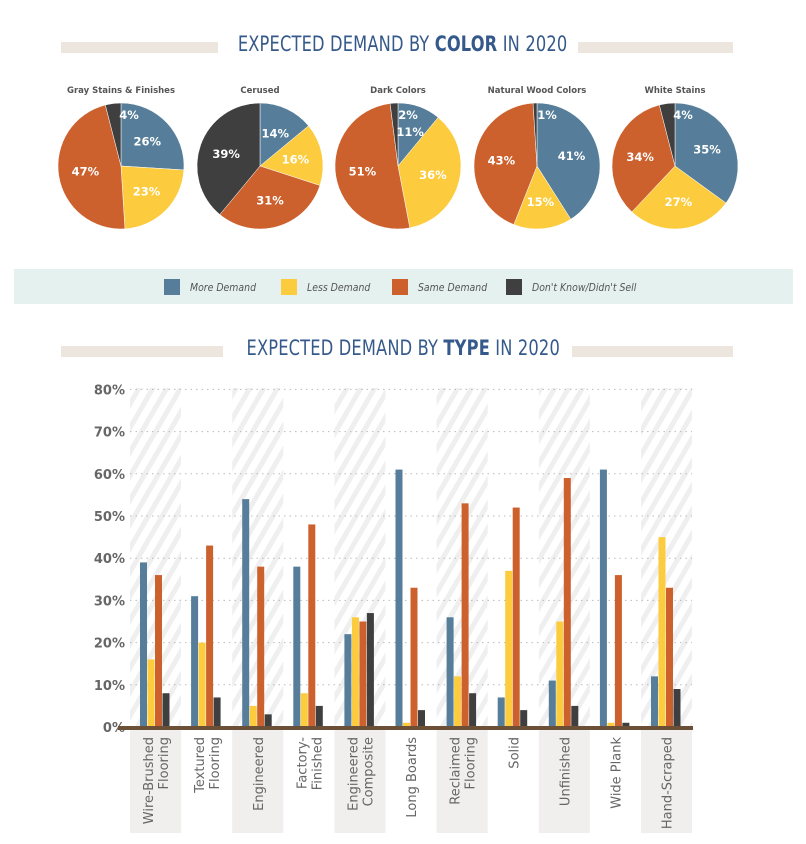  I want to click on pie-slice-label: 43%, so click(502, 160).